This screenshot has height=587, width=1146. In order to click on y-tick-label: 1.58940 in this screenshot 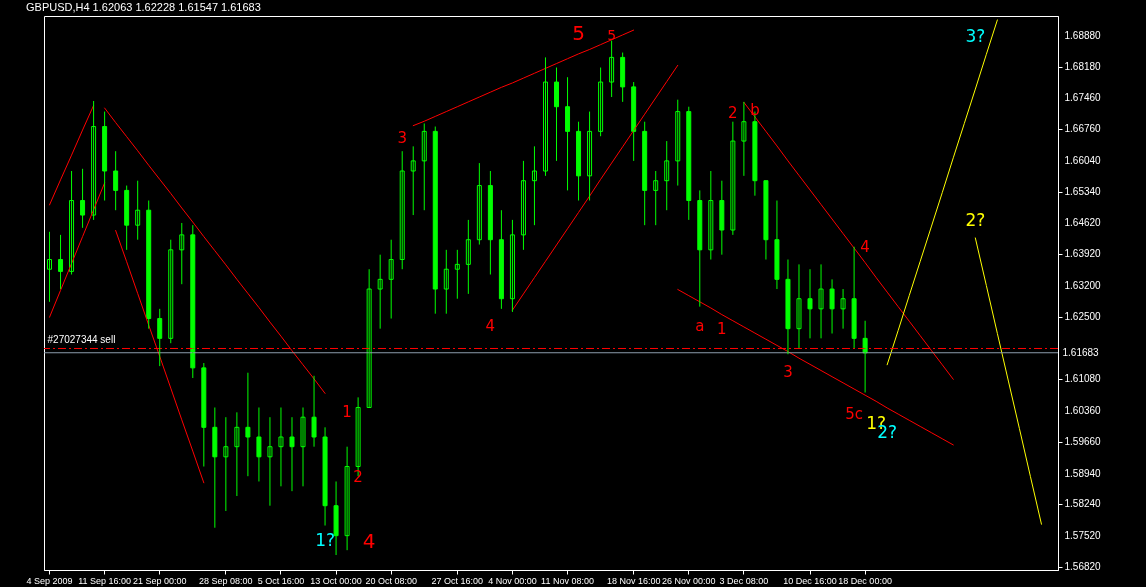, I will do `click(1083, 473)`.